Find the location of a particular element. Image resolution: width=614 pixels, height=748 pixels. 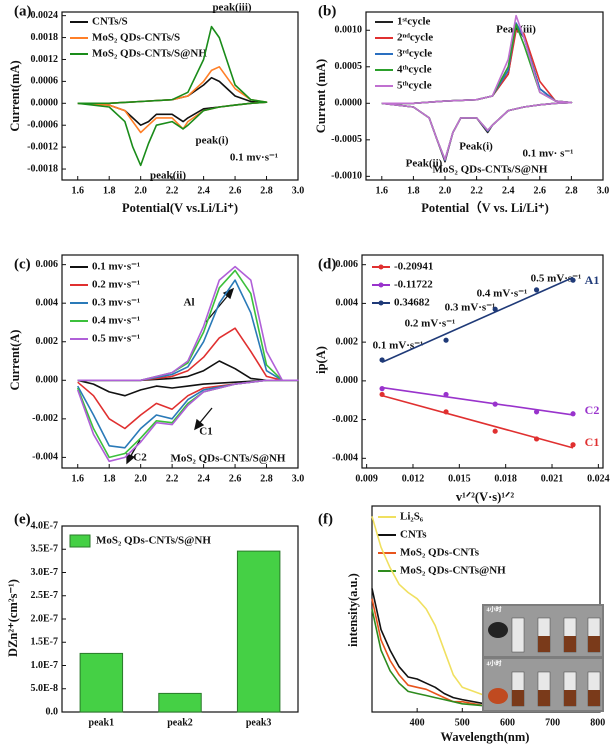

annotation: MoS₂ QDs-CNTs/S@NH is located at coordinates (490, 170).